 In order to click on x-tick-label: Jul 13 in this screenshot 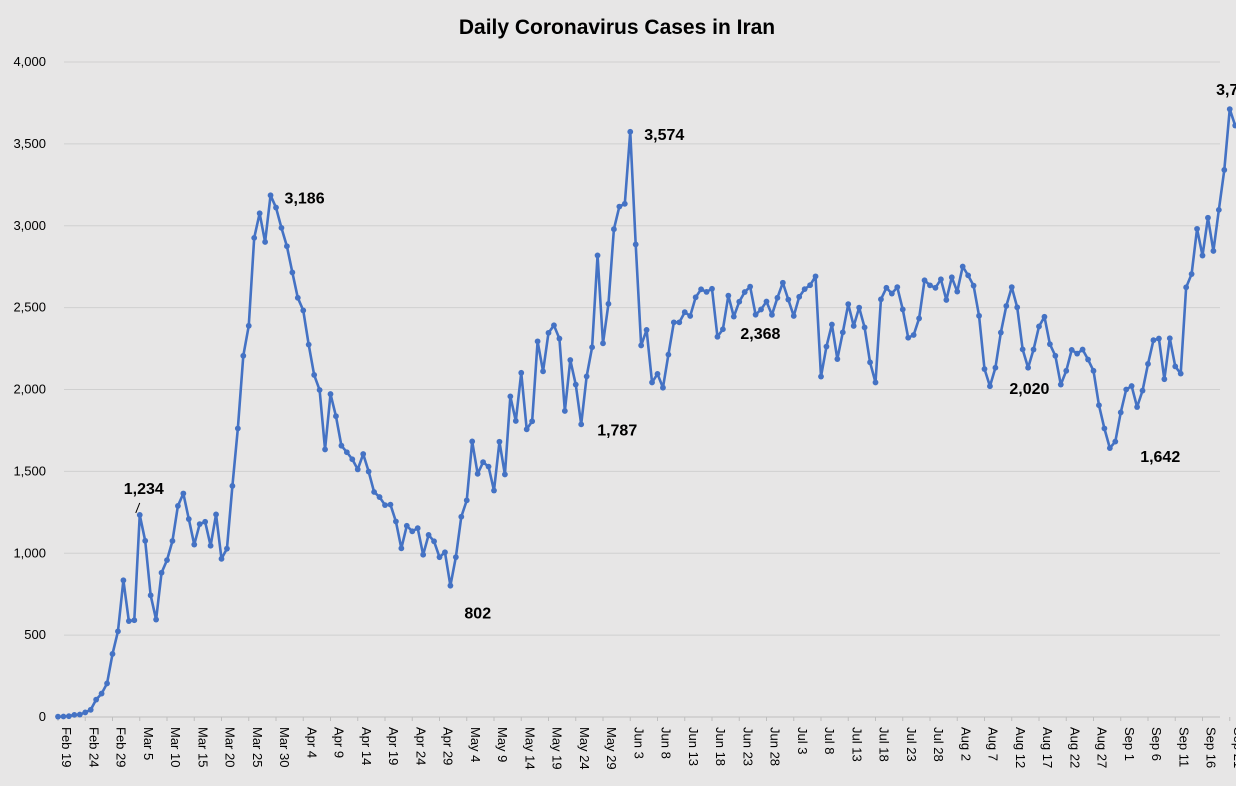, I will do `click(856, 744)`.